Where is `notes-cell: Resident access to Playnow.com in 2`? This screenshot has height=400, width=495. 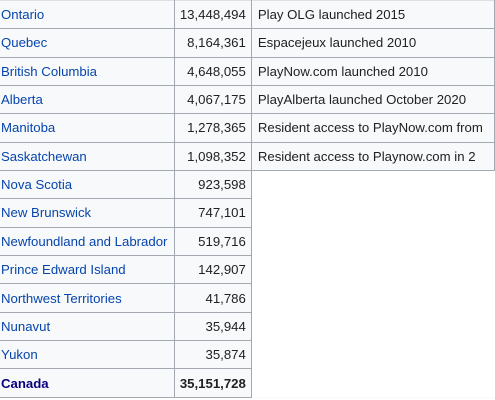
notes-cell: Resident access to Playnow.com in 2 is located at coordinates (372, 156).